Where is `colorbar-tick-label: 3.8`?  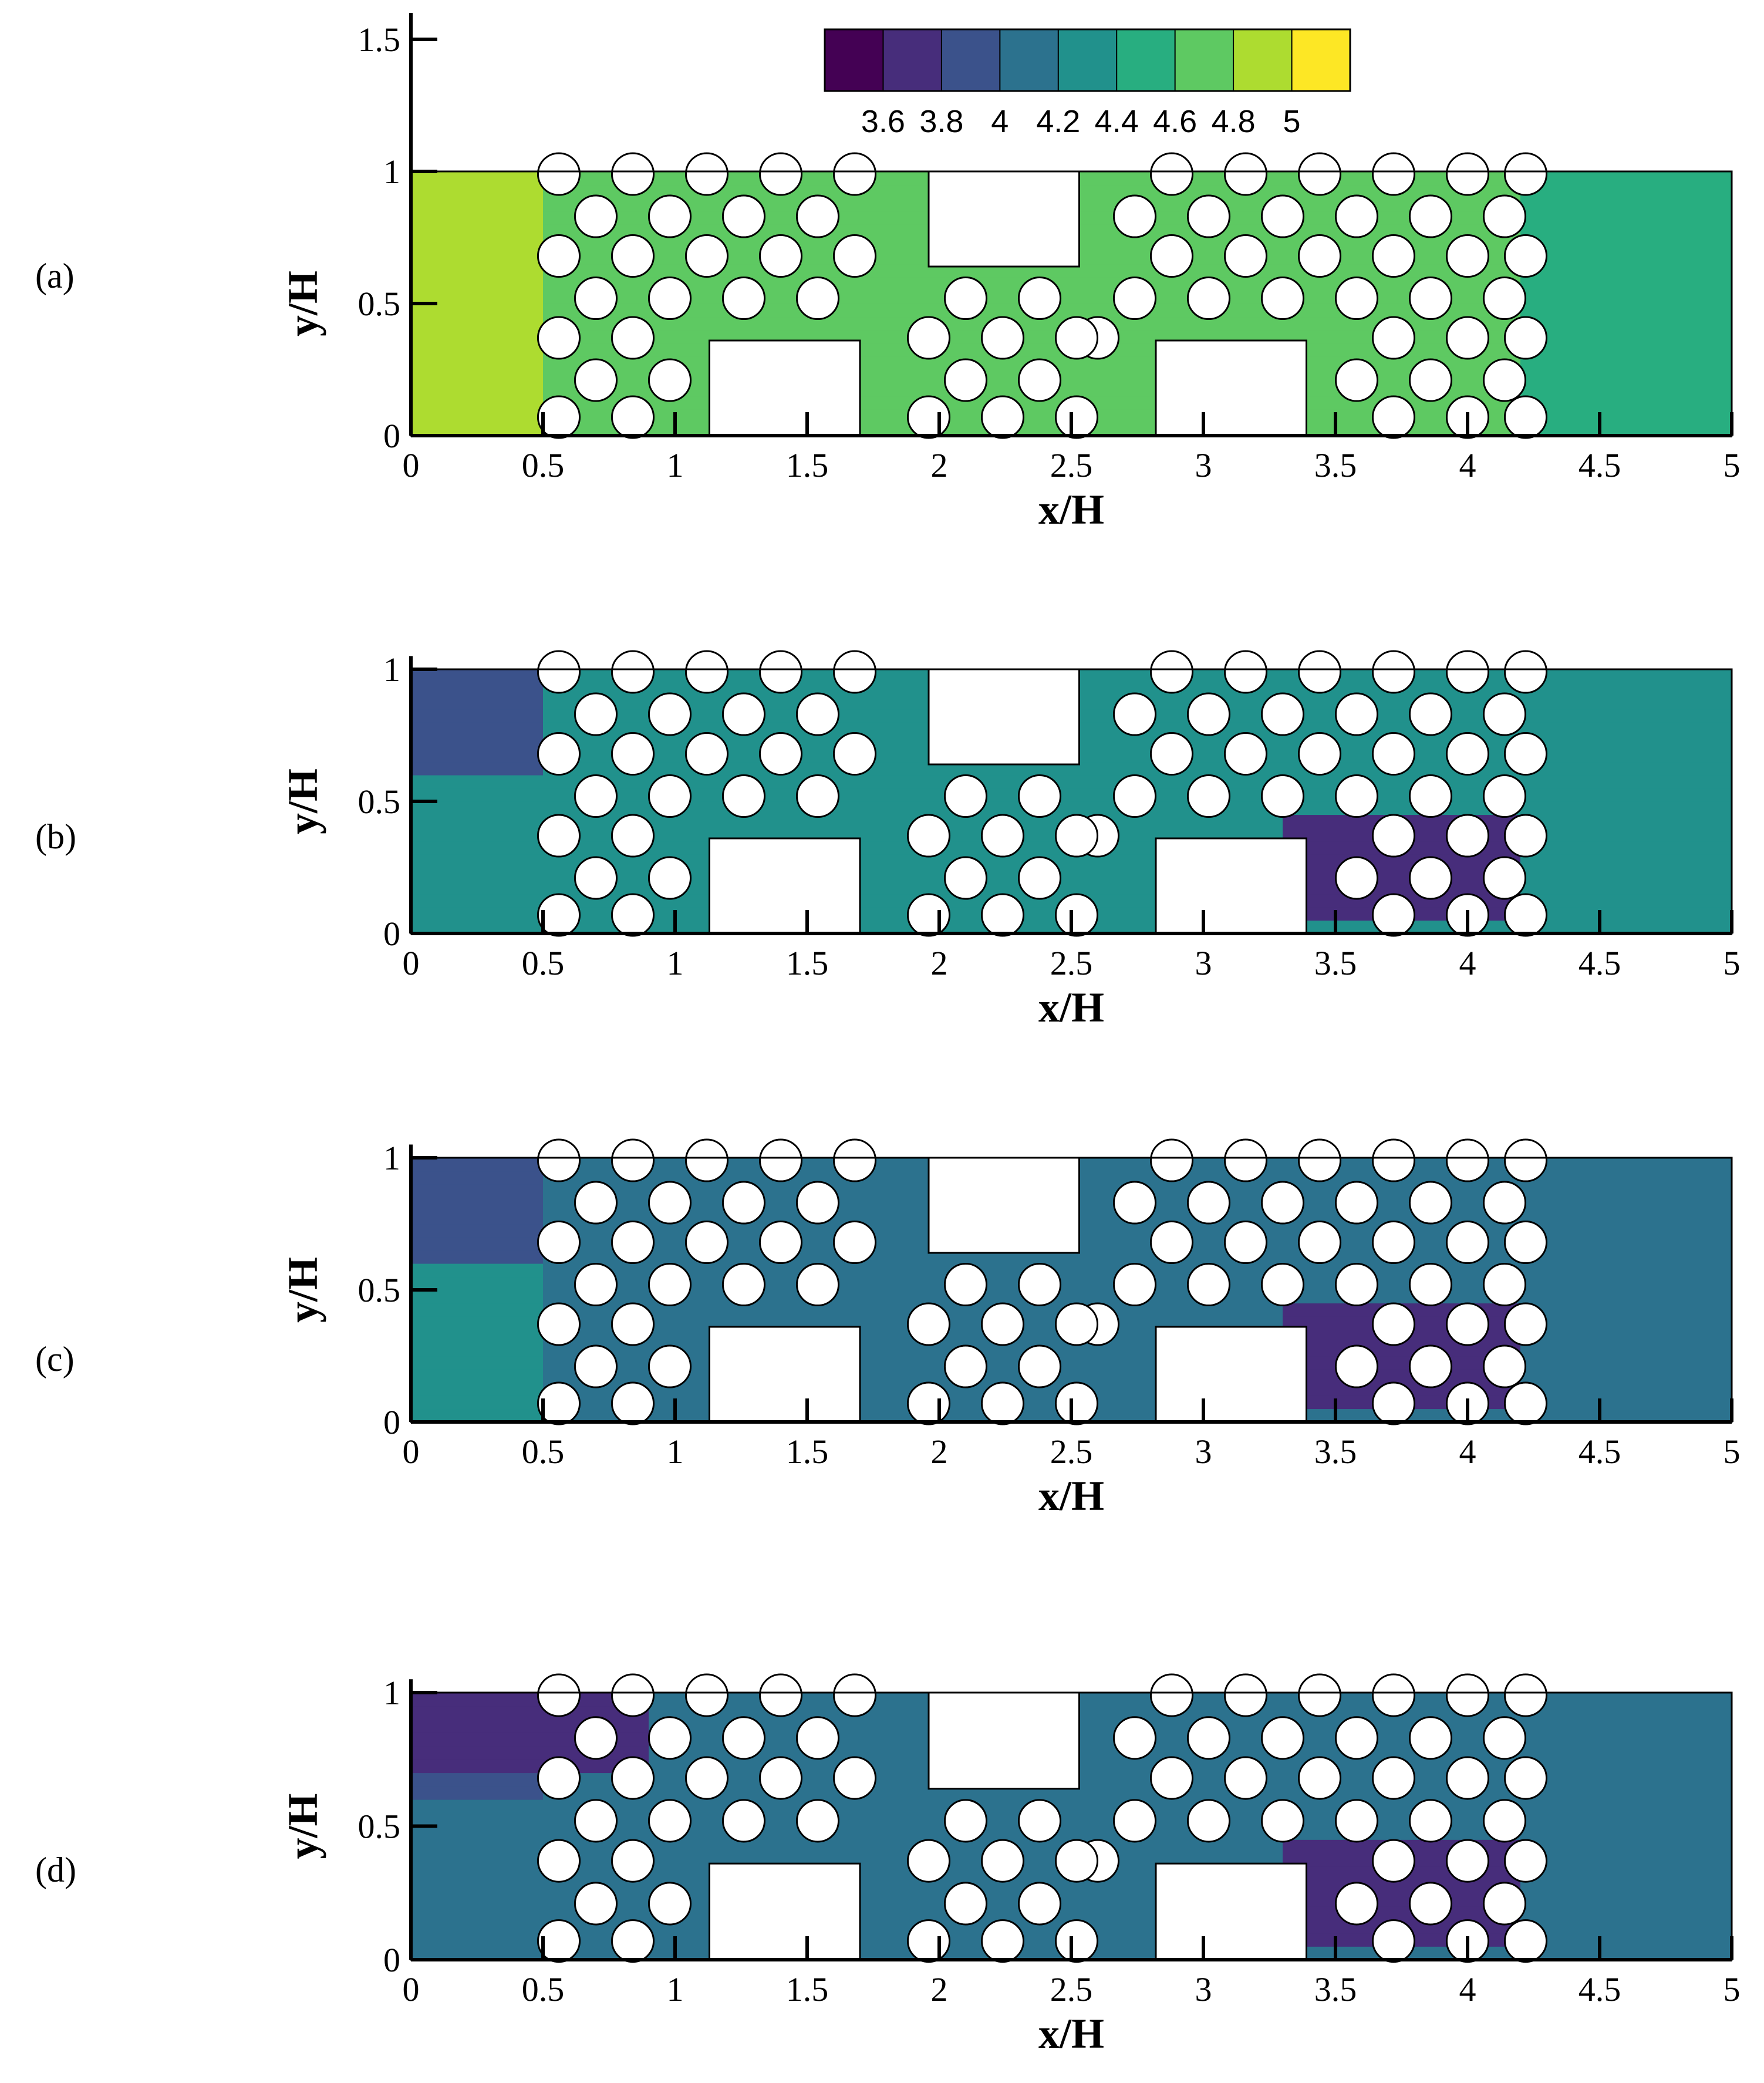 colorbar-tick-label: 3.8 is located at coordinates (941, 121).